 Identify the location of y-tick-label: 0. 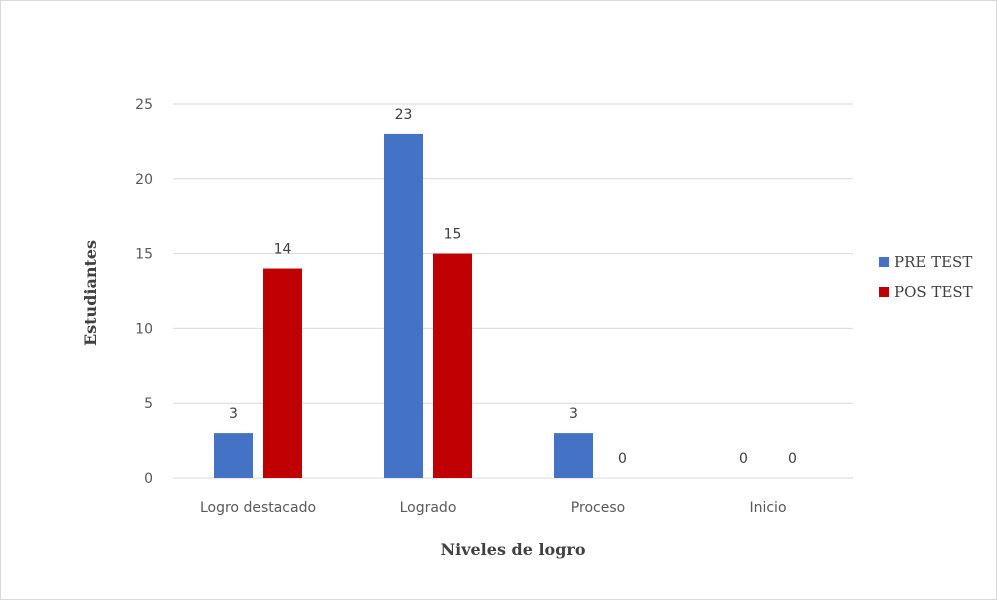
(148, 479).